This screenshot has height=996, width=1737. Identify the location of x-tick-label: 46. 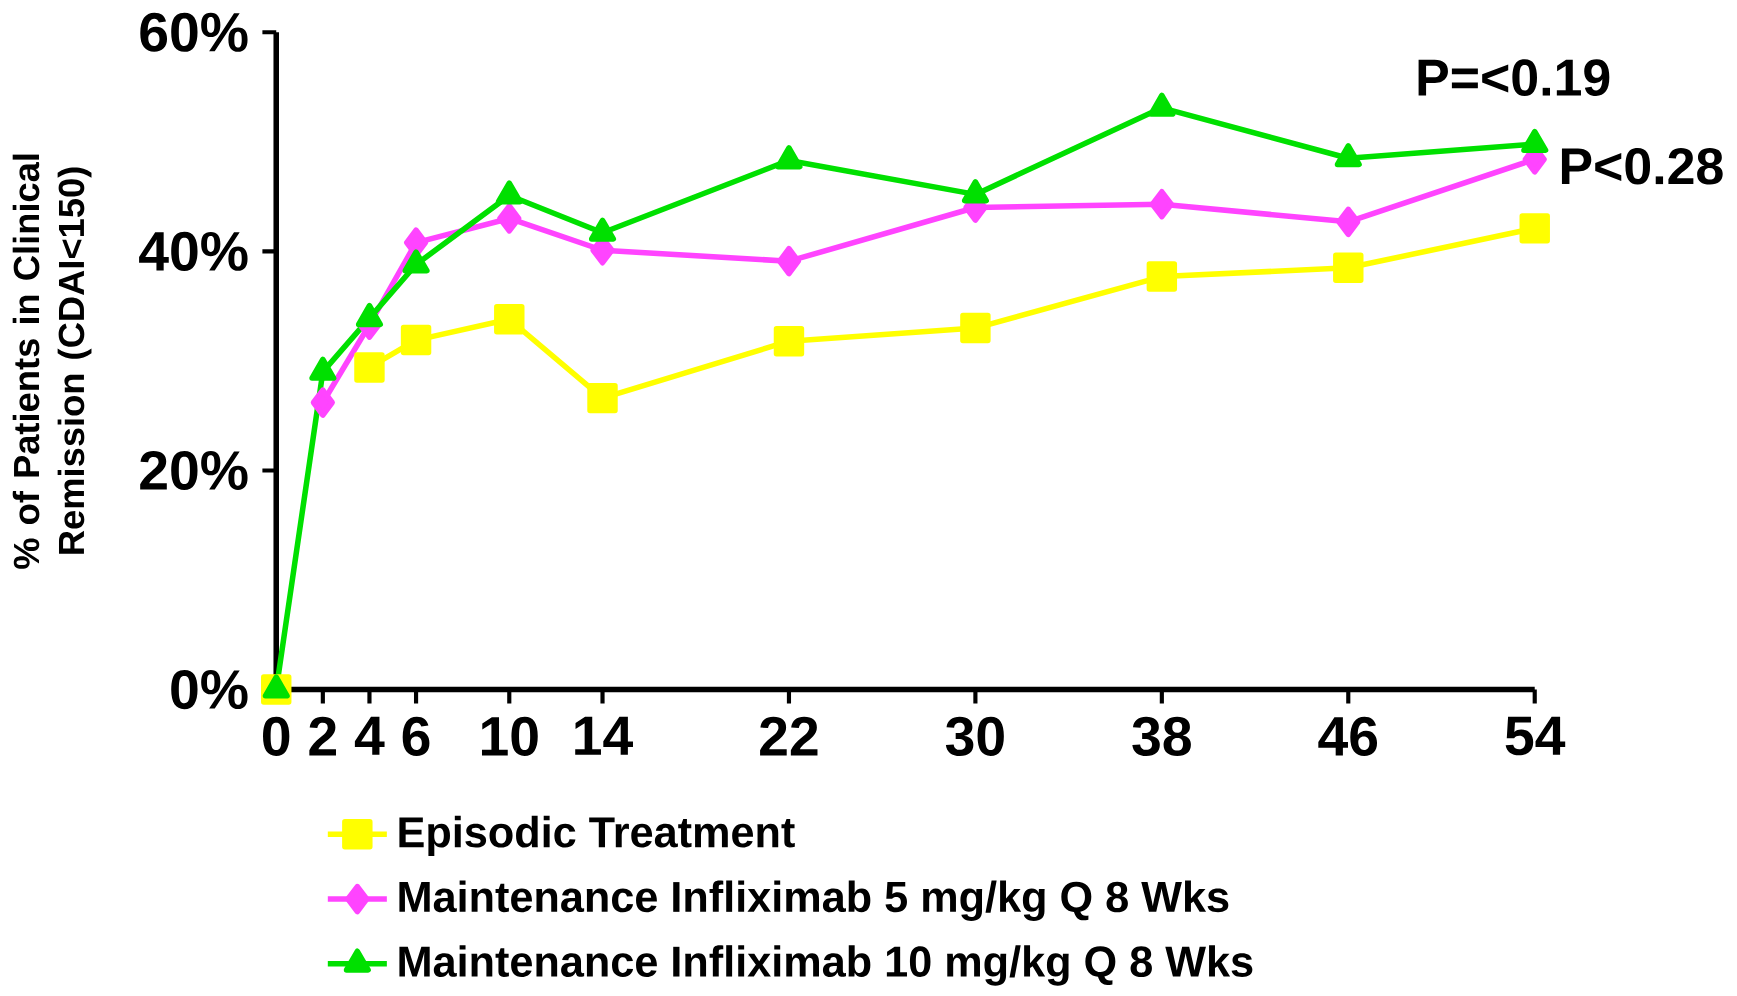
(1348, 736).